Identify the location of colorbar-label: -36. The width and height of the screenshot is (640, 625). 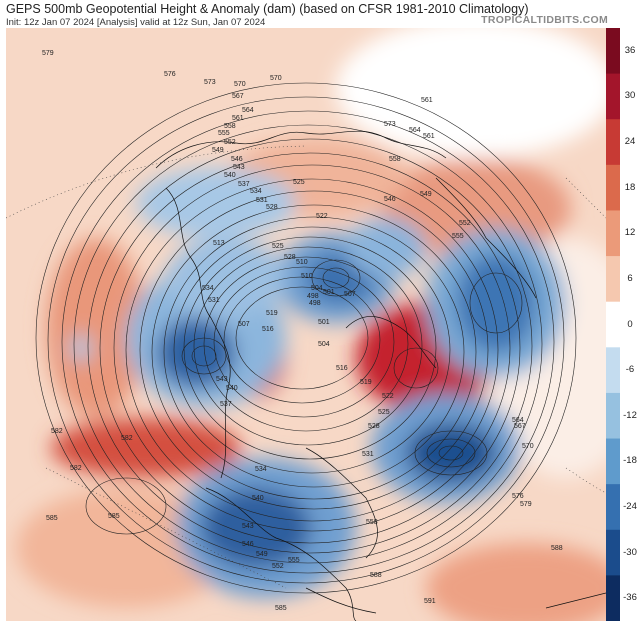
(630, 598).